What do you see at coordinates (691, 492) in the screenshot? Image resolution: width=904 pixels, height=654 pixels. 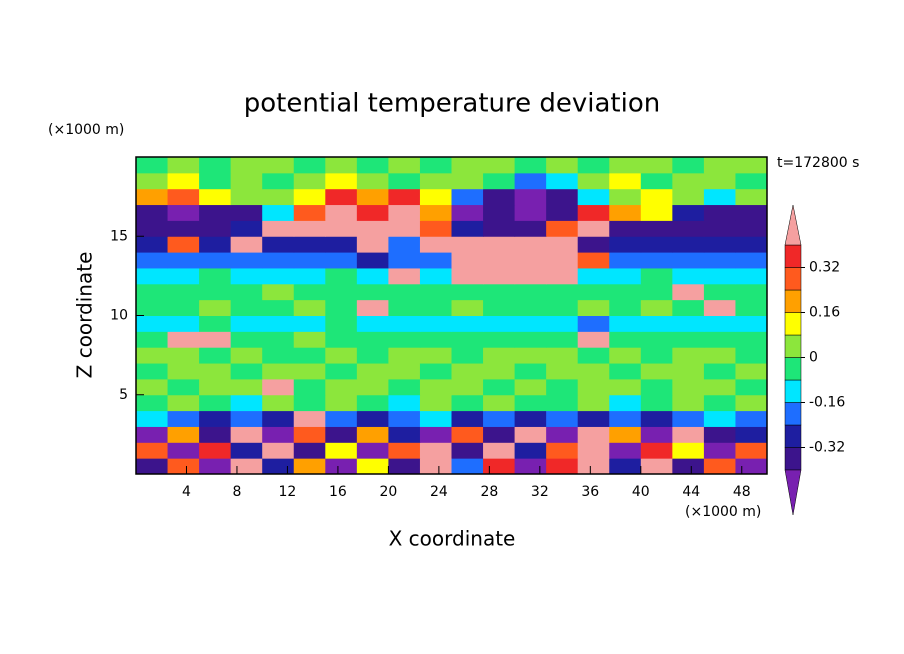 I see `x-tick-label: 44` at bounding box center [691, 492].